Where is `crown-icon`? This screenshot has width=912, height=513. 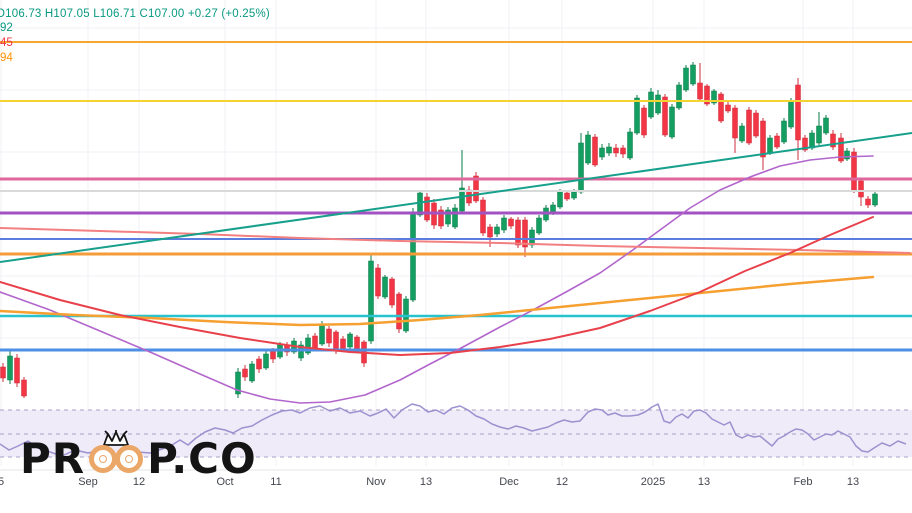
crown-icon is located at coordinates (116, 438).